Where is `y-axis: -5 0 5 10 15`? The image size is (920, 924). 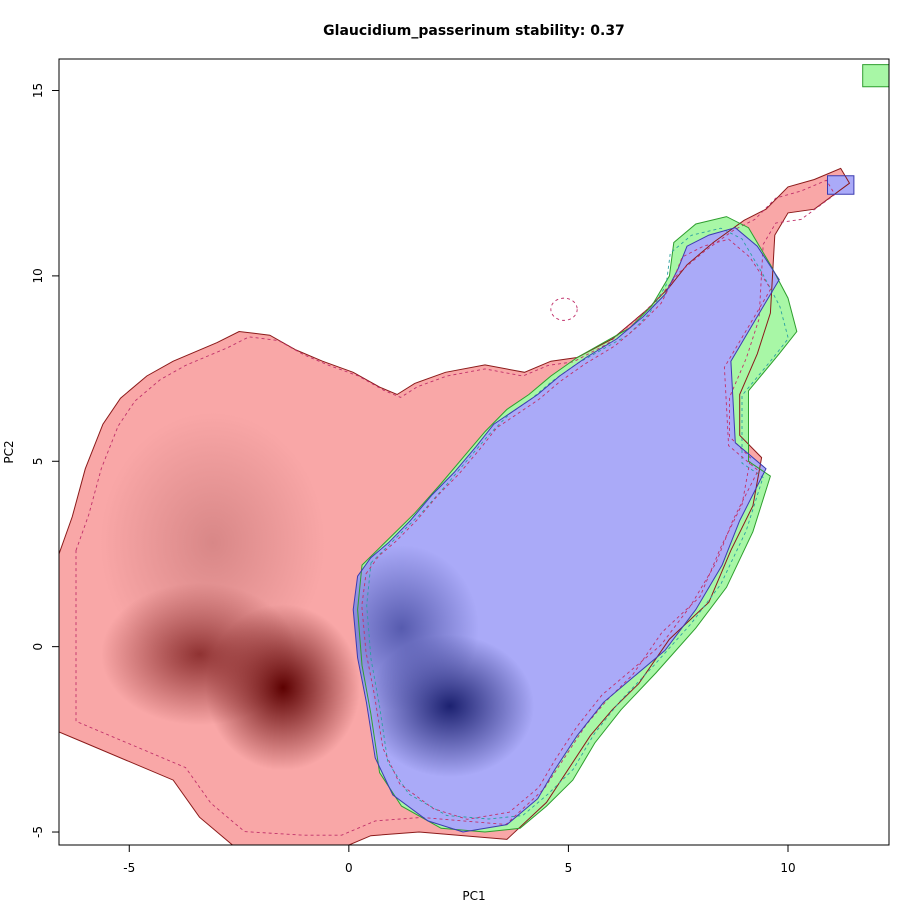 y-axis: -5 0 5 10 15 is located at coordinates (45, 460).